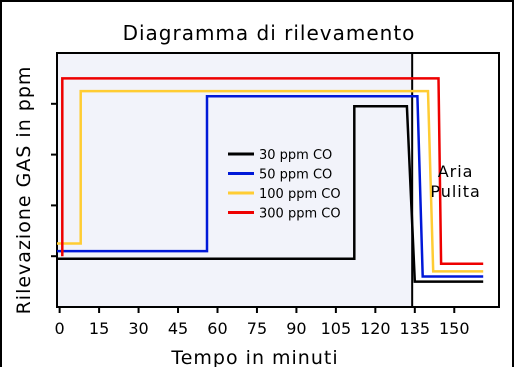  I want to click on x-tick-label: 90, so click(296, 328).